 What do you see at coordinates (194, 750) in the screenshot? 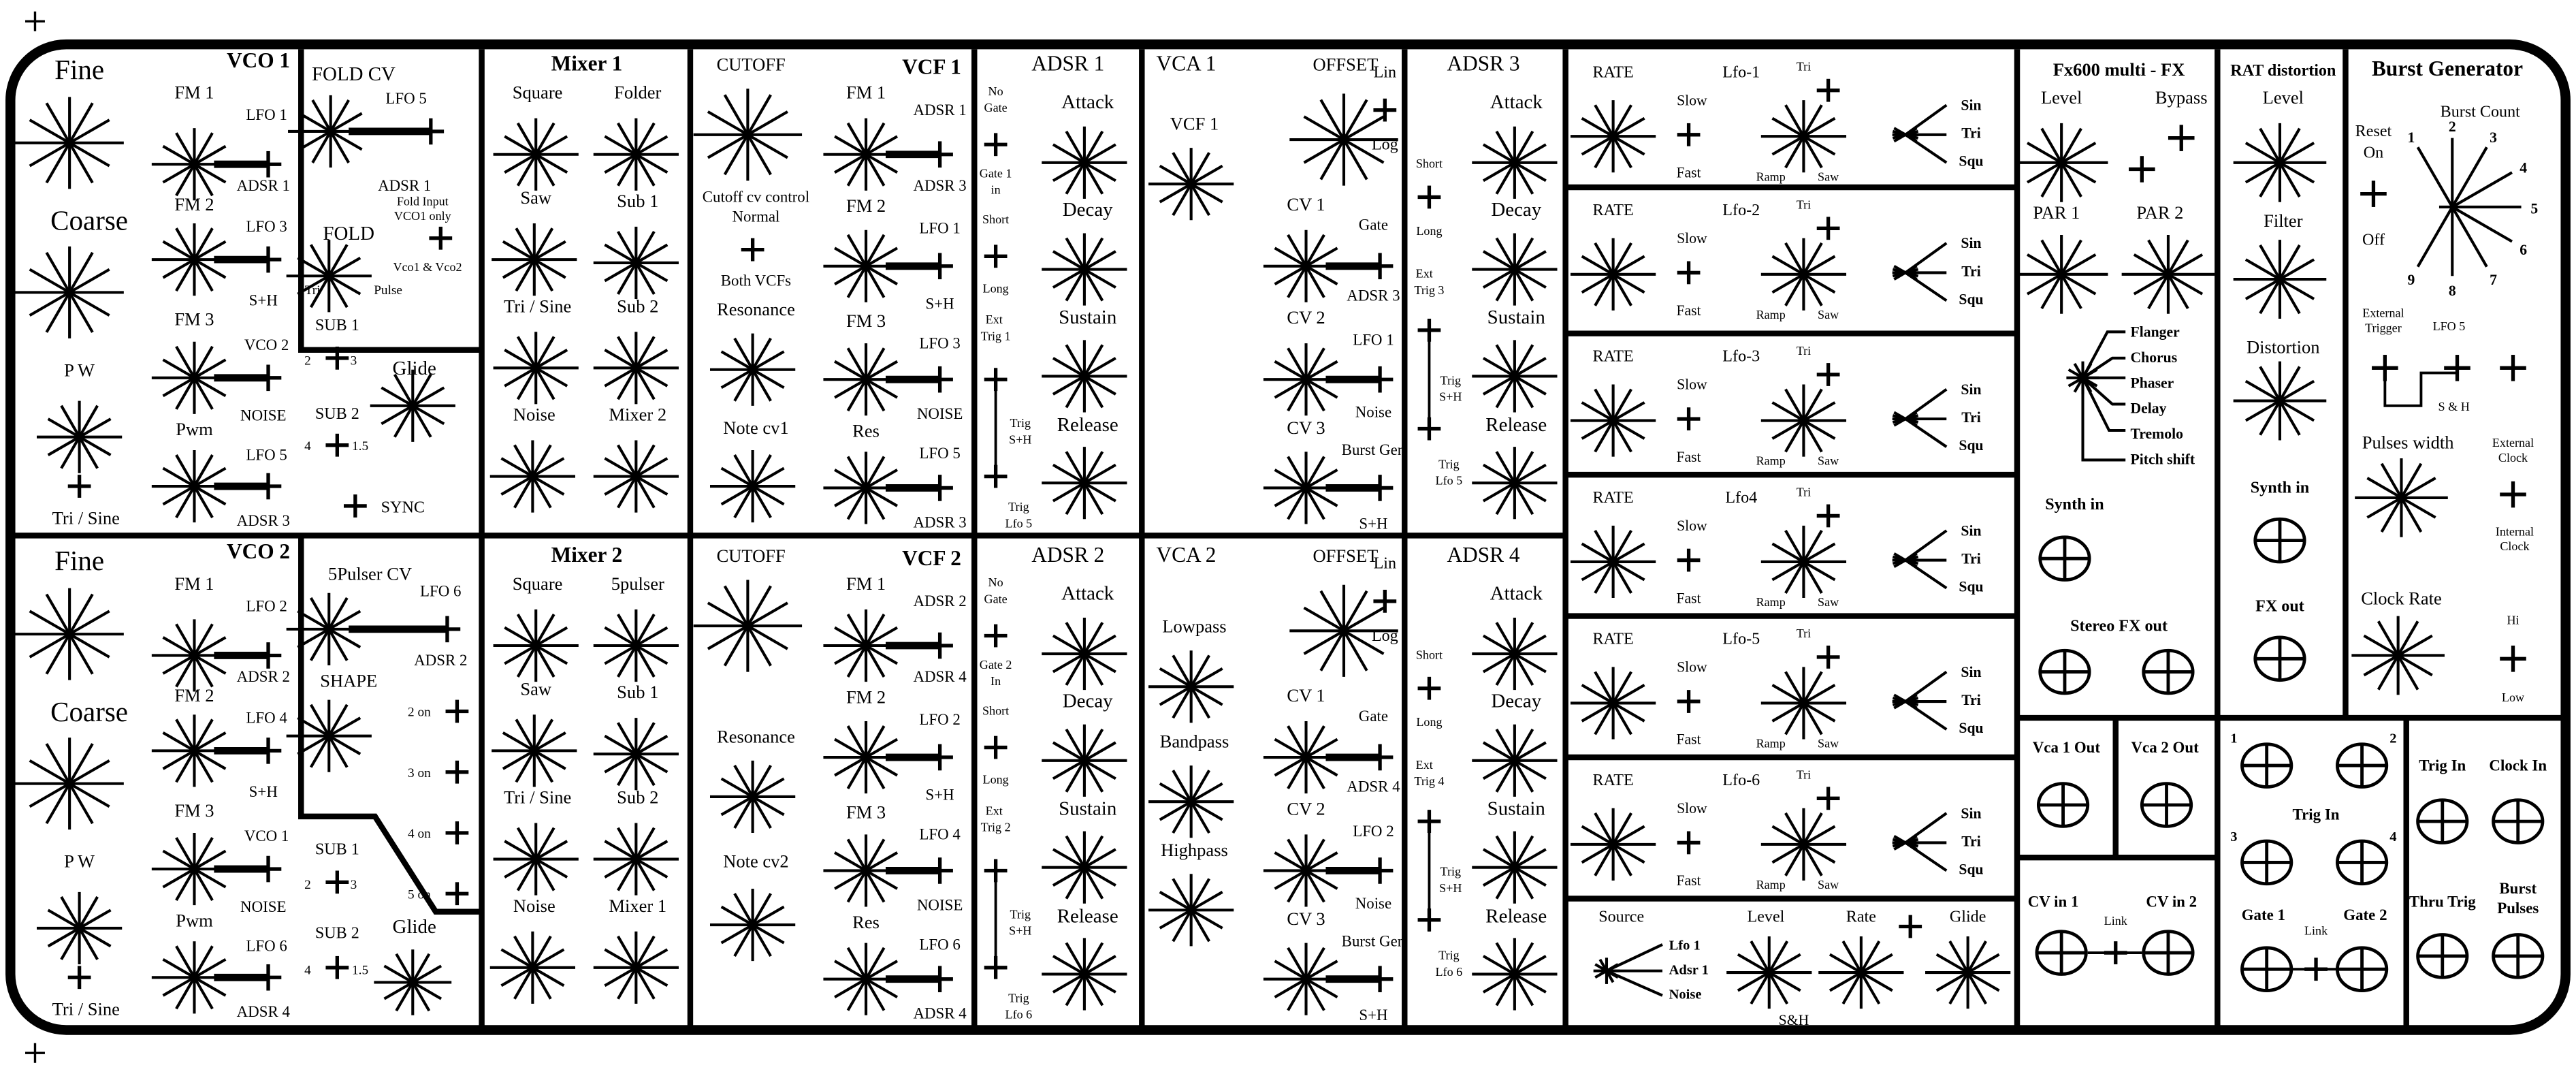
I see `vco2-fm2-knob` at bounding box center [194, 750].